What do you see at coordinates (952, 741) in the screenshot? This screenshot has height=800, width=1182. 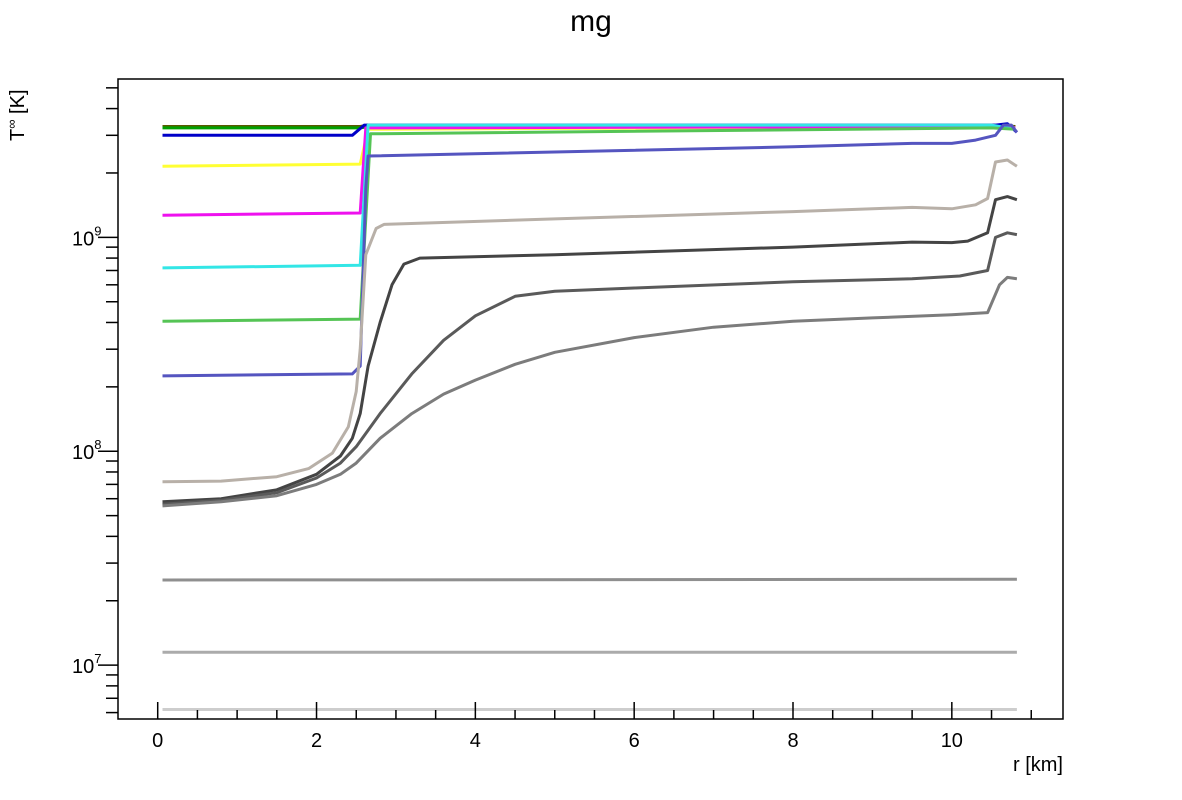 I see `x-tick-label: 10` at bounding box center [952, 741].